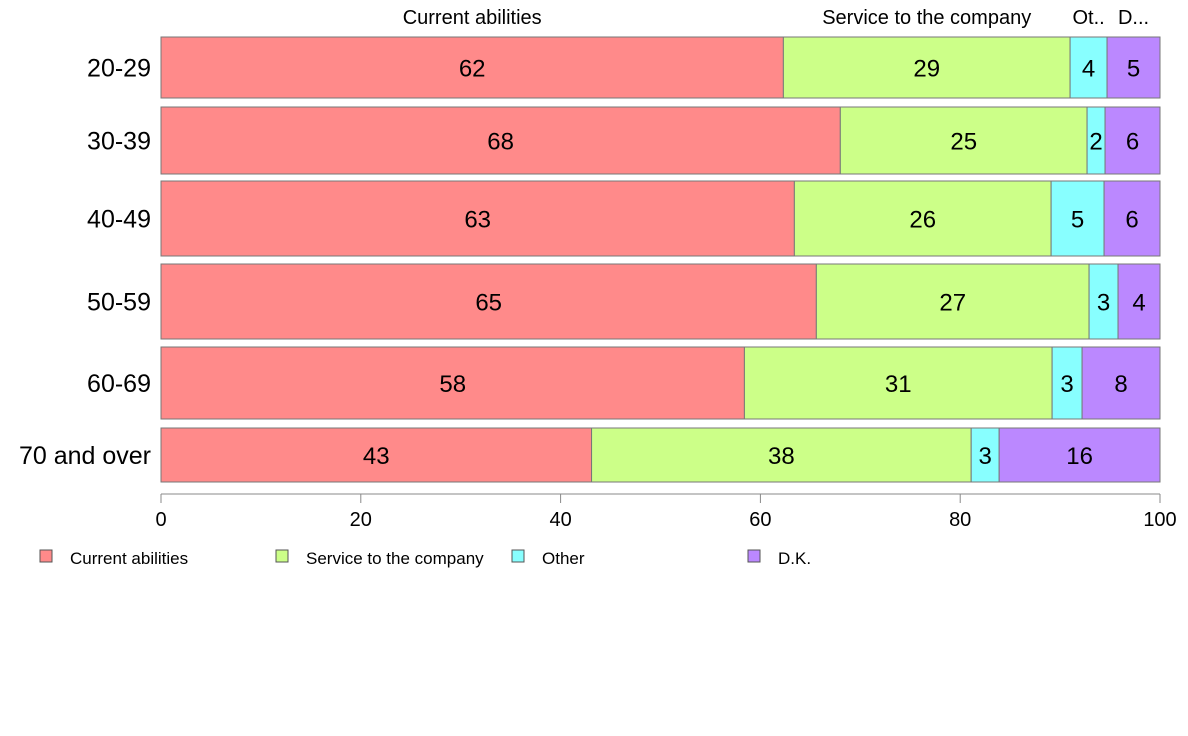 This screenshot has width=1188, height=736. Describe the element at coordinates (395, 558) in the screenshot. I see `legend-label: Service to the company` at that location.